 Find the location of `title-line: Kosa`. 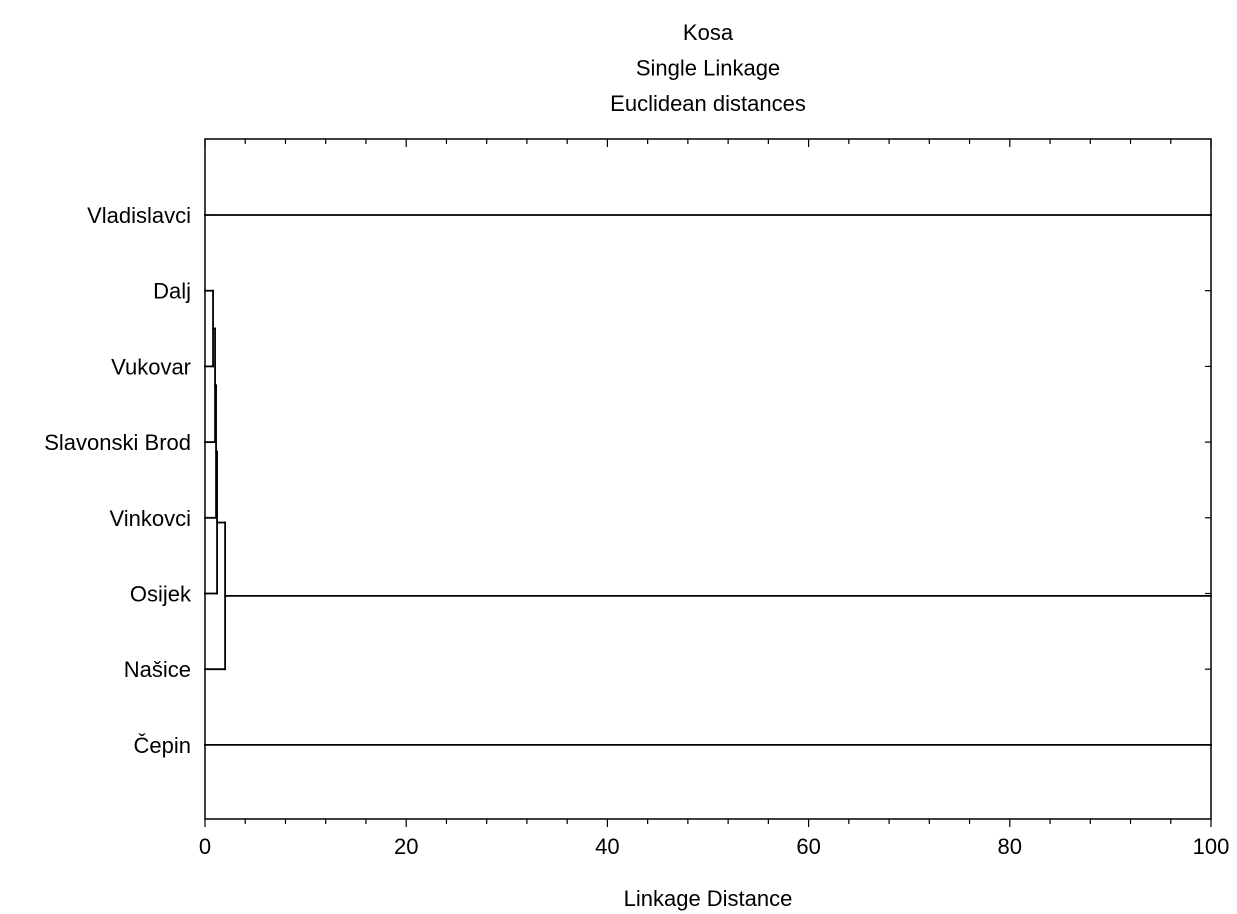

title-line: Kosa is located at coordinates (708, 32).